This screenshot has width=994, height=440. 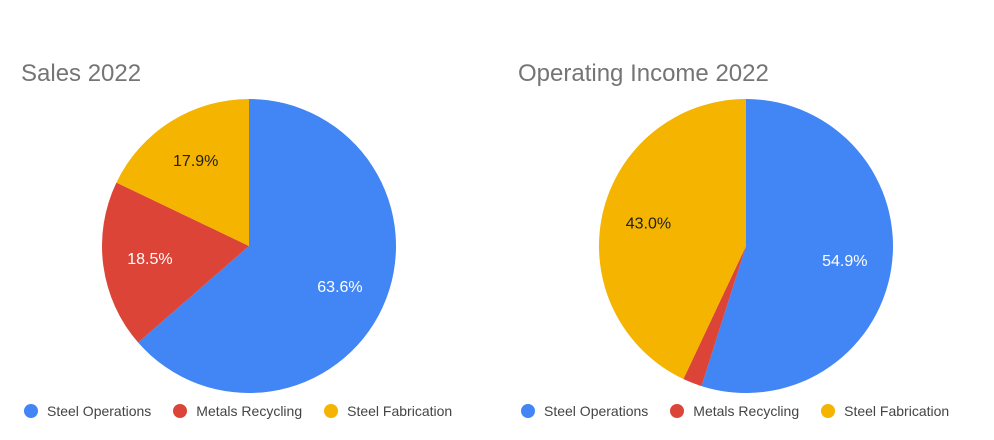 What do you see at coordinates (797, 246) in the screenshot?
I see `pie-slice-steel-operations` at bounding box center [797, 246].